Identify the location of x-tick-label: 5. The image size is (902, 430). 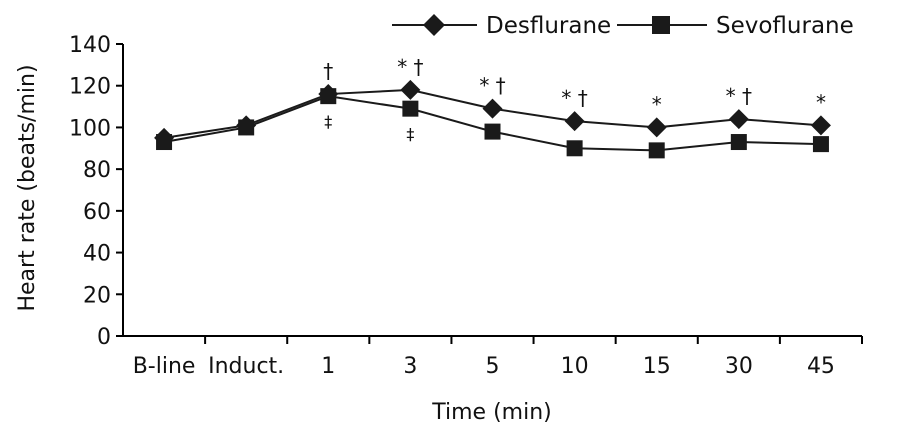
(493, 366).